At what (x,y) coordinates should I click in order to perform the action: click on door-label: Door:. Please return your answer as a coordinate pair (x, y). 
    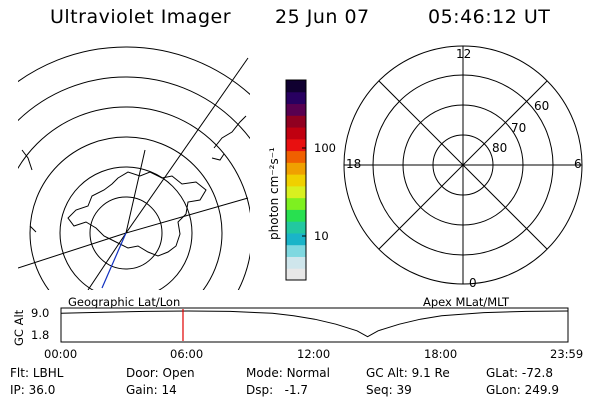
    Looking at the image, I should click on (142, 373).